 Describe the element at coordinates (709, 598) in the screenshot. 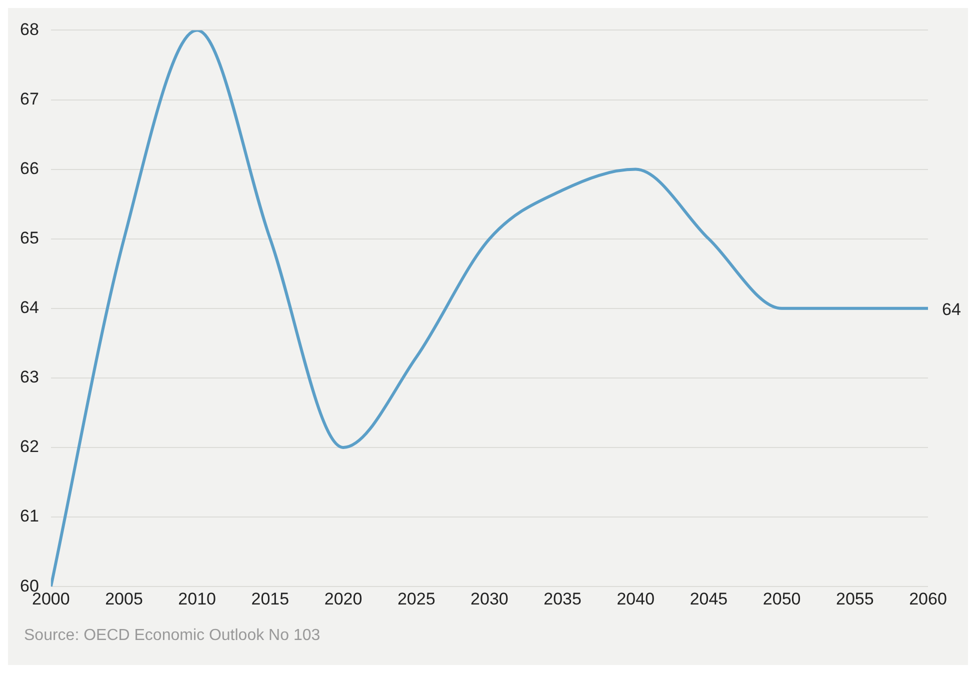

I see `x-tick-label: 2045` at that location.